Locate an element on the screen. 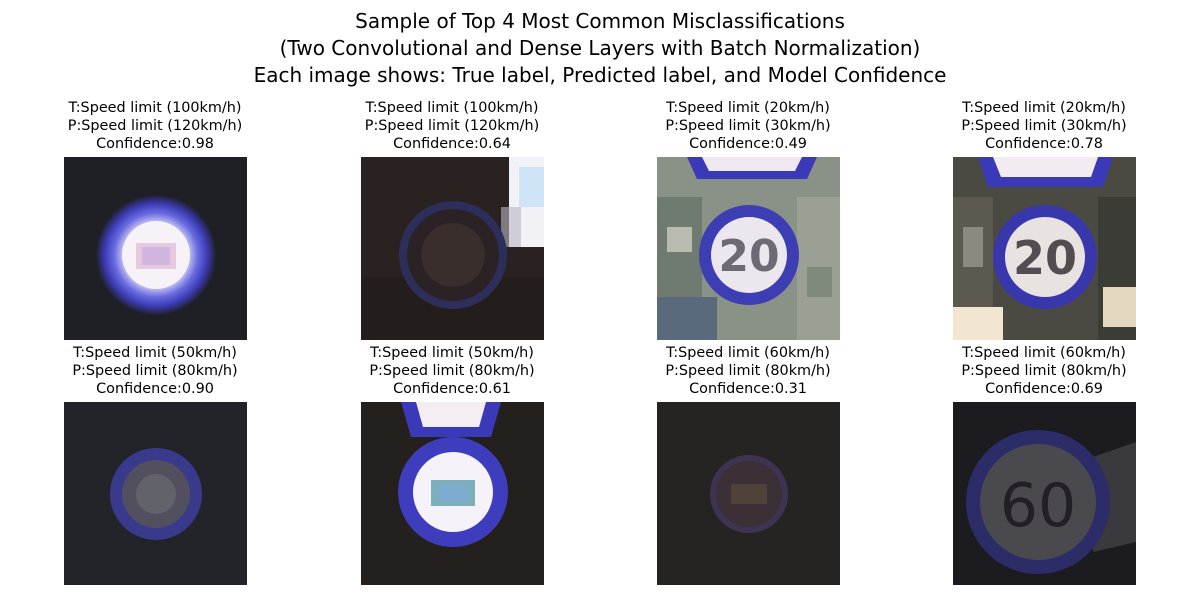  confidence-label: Confidence:0.69 is located at coordinates (1044, 388).